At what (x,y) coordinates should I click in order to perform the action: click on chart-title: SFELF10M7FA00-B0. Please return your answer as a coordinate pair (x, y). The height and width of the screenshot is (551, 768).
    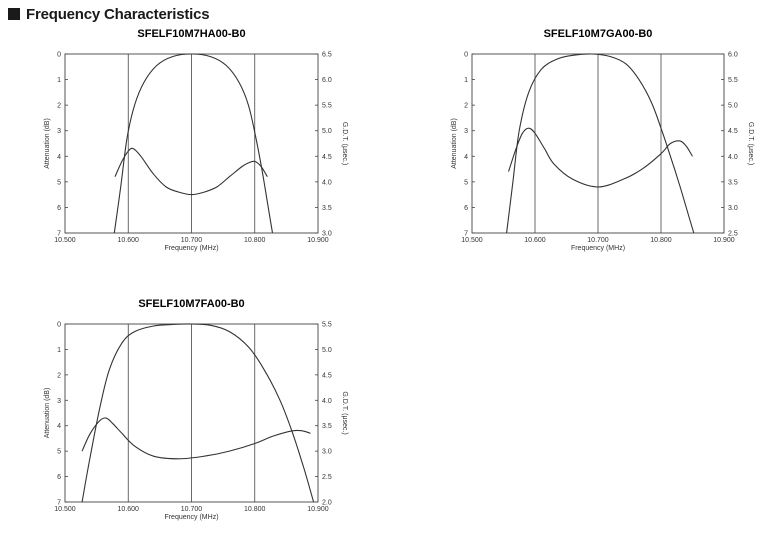
    Looking at the image, I should click on (191, 304).